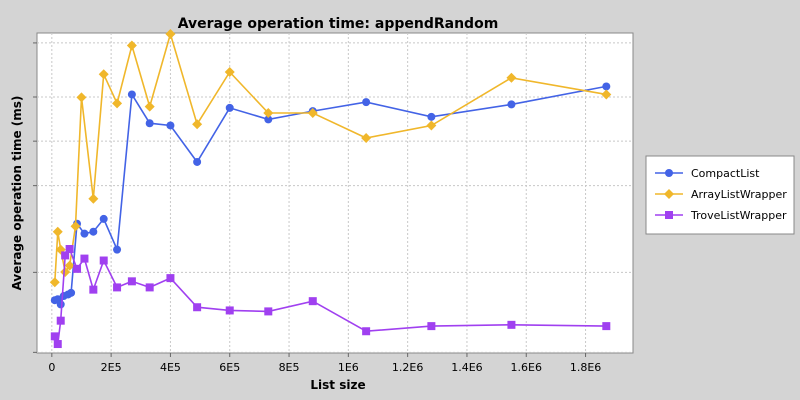  Describe the element at coordinates (739, 194) in the screenshot. I see `legend-label-arraylistwrapper: ArrayListWrapper` at that location.